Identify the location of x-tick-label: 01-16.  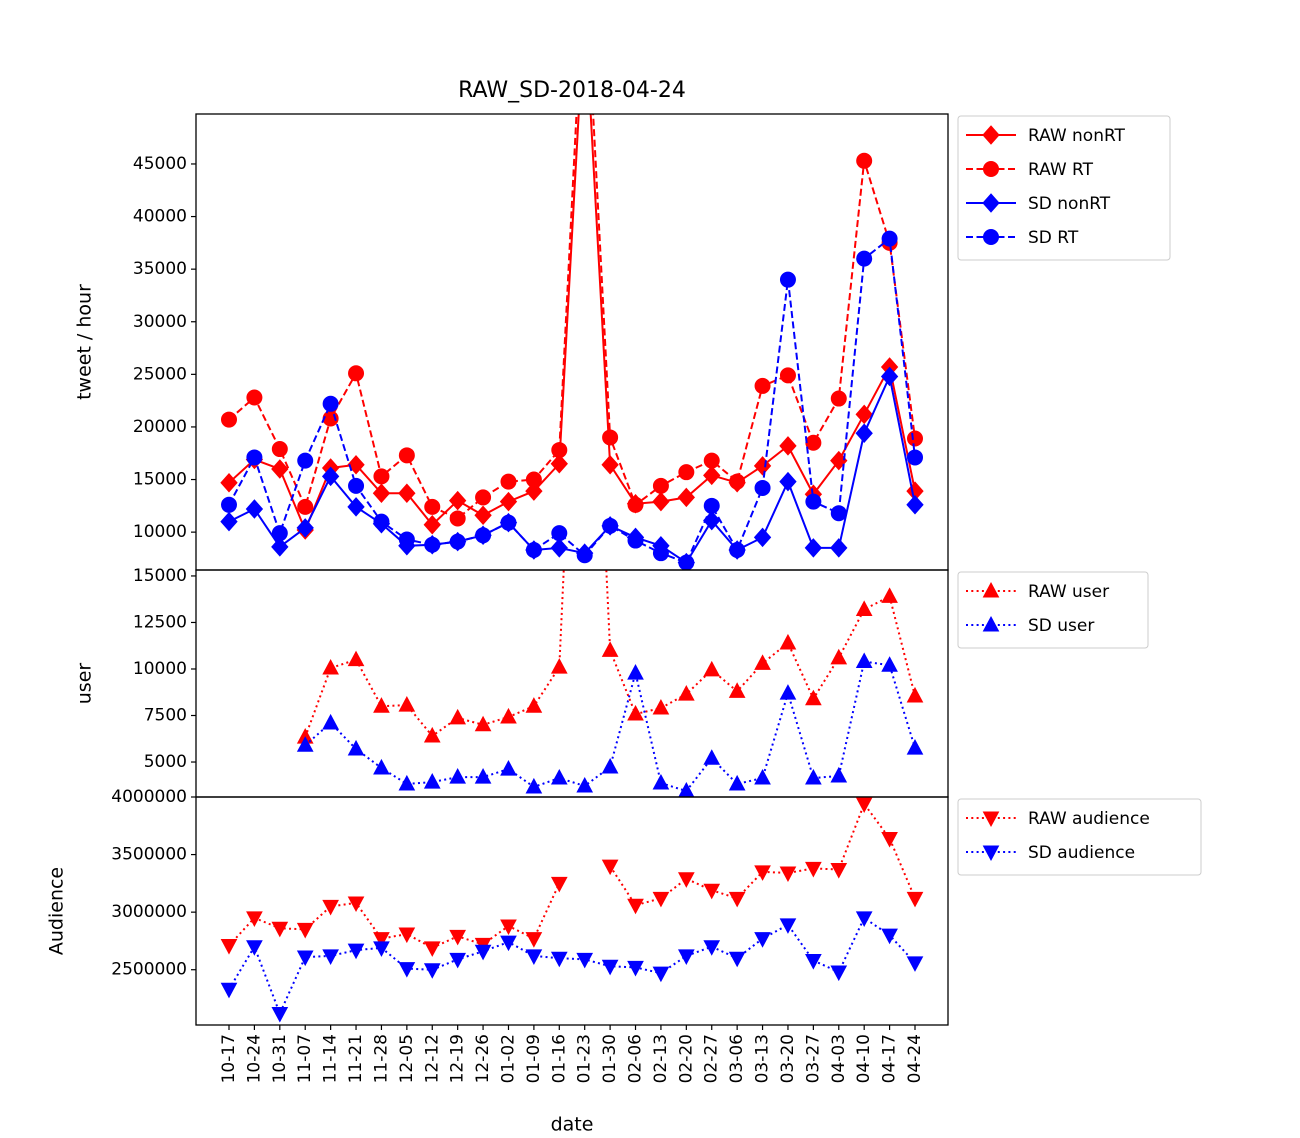
(559, 1058).